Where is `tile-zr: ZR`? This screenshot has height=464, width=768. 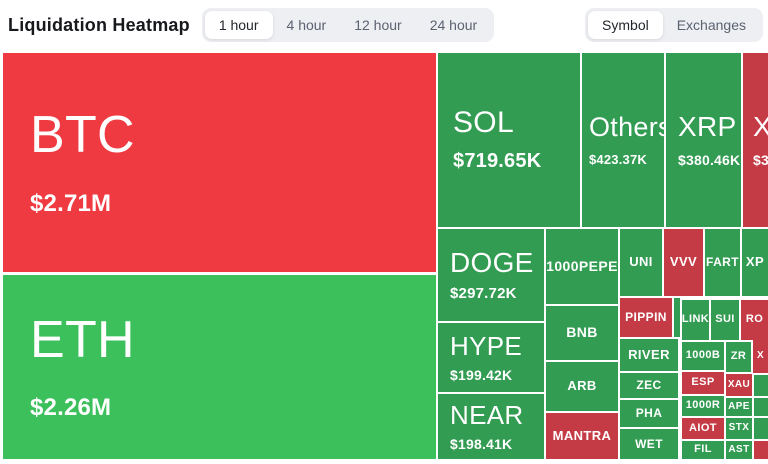
tile-zr: ZR is located at coordinates (738, 357).